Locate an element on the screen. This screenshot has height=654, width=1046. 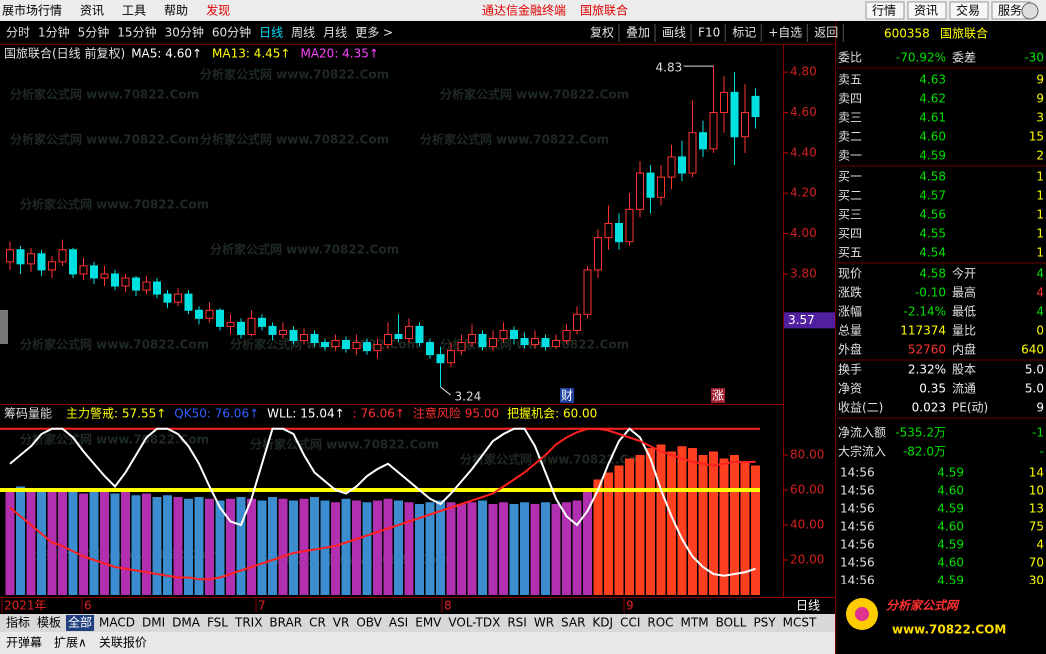
quote-value: 1 is located at coordinates (1040, 234).